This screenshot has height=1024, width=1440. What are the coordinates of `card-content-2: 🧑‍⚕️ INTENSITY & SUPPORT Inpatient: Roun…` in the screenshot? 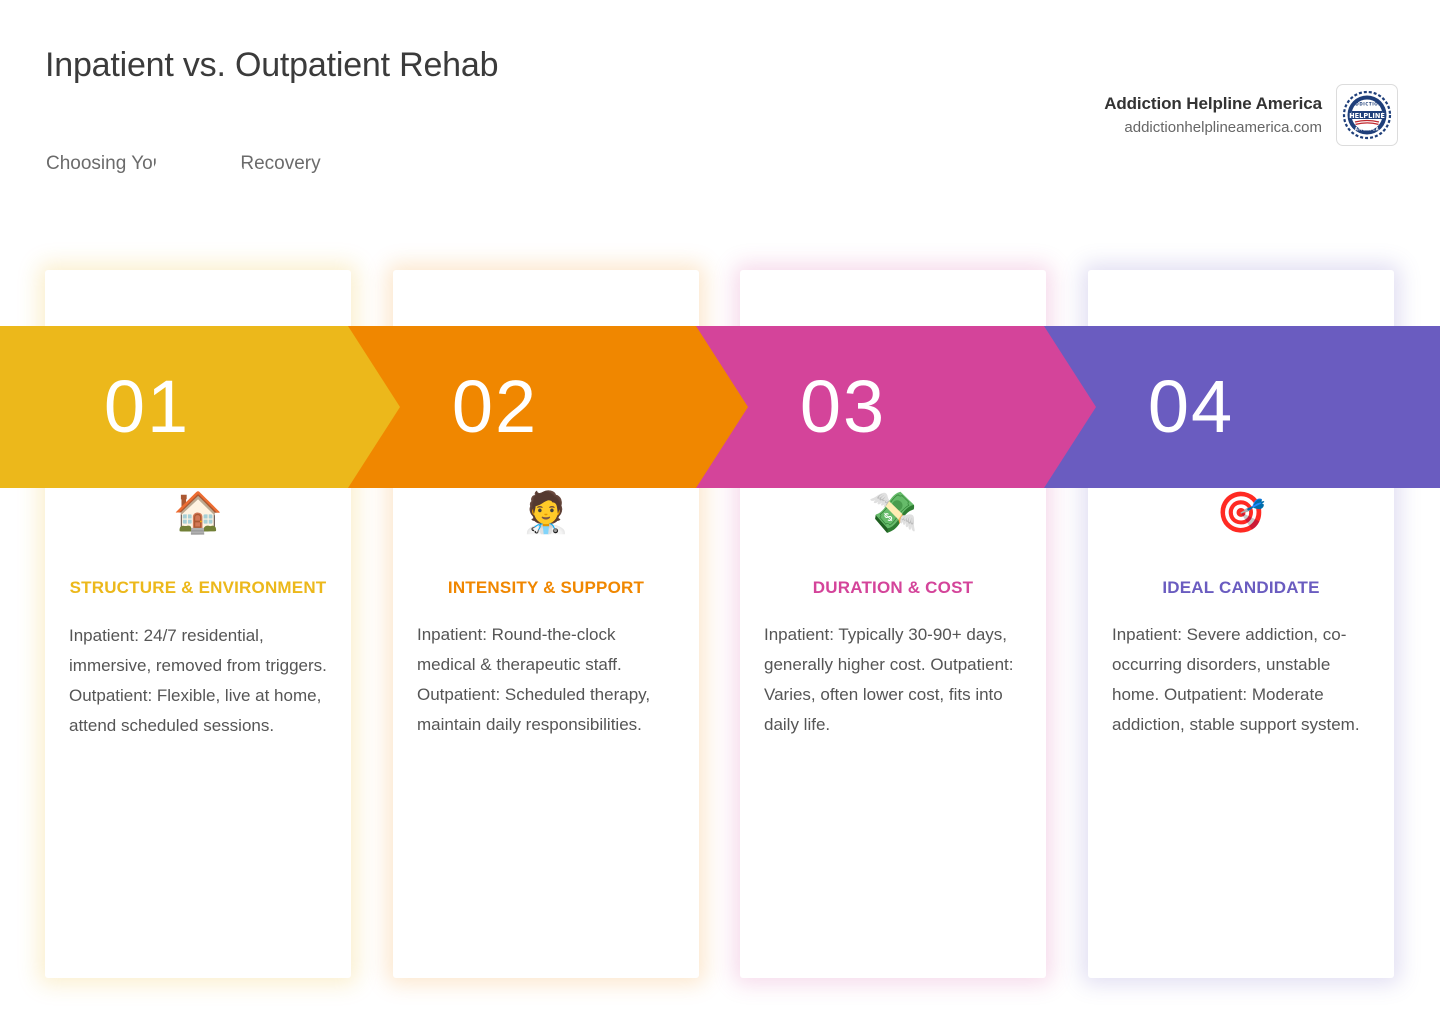 It's located at (546, 614).